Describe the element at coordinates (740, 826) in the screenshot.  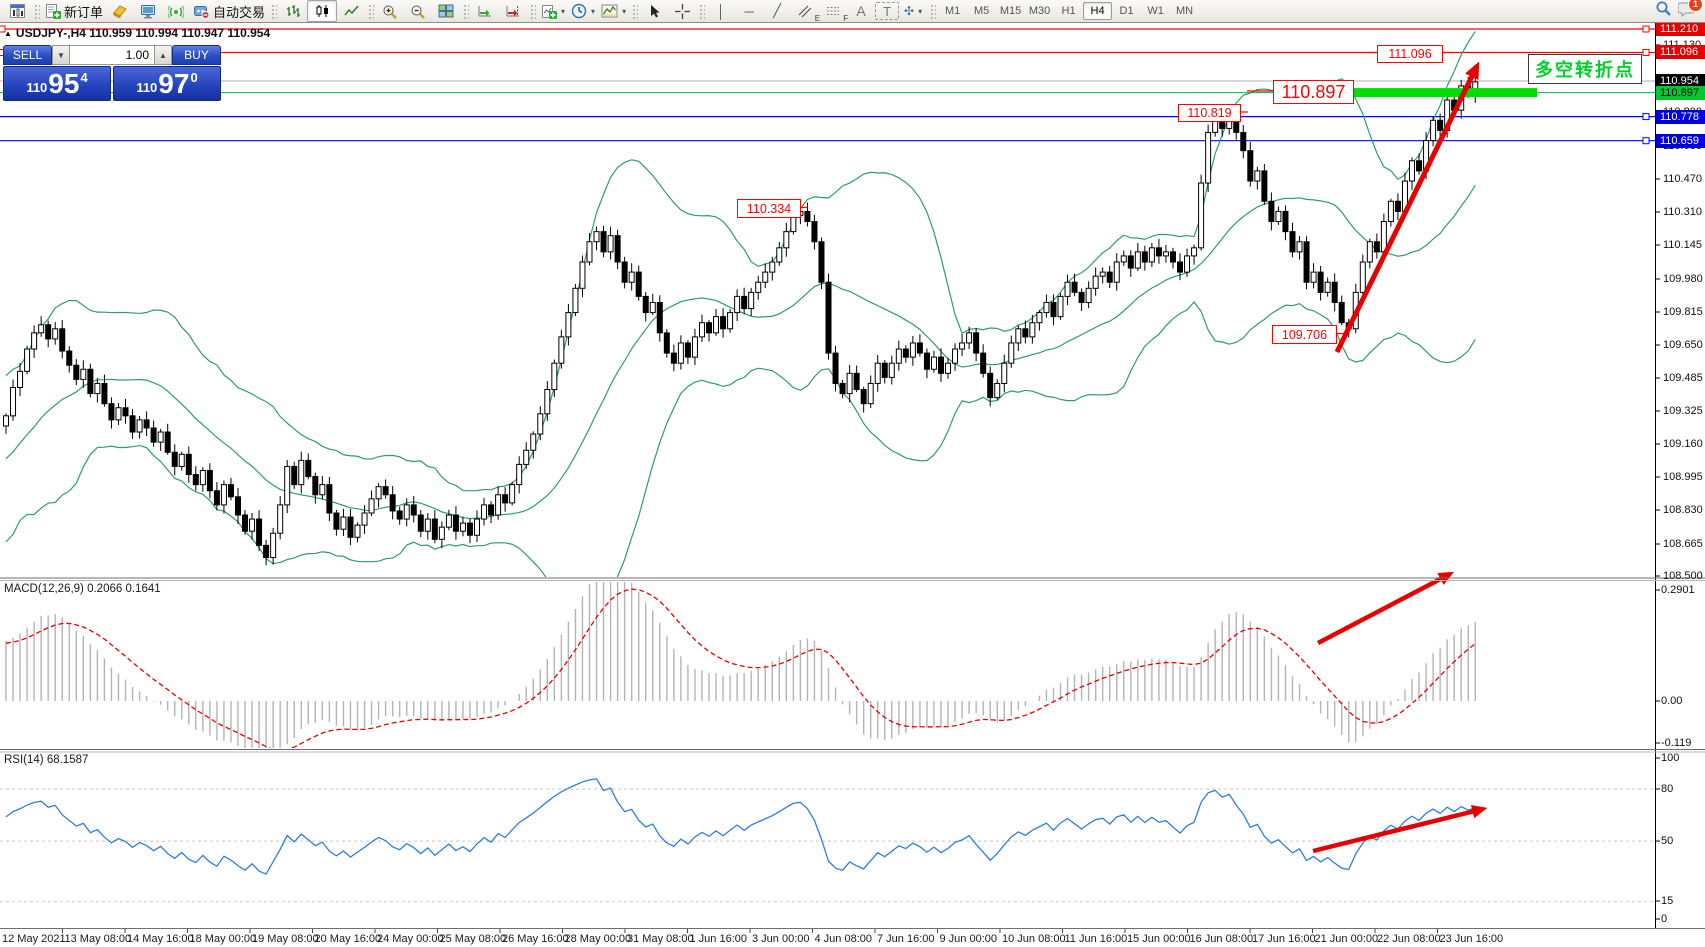
I see `rsi-line` at that location.